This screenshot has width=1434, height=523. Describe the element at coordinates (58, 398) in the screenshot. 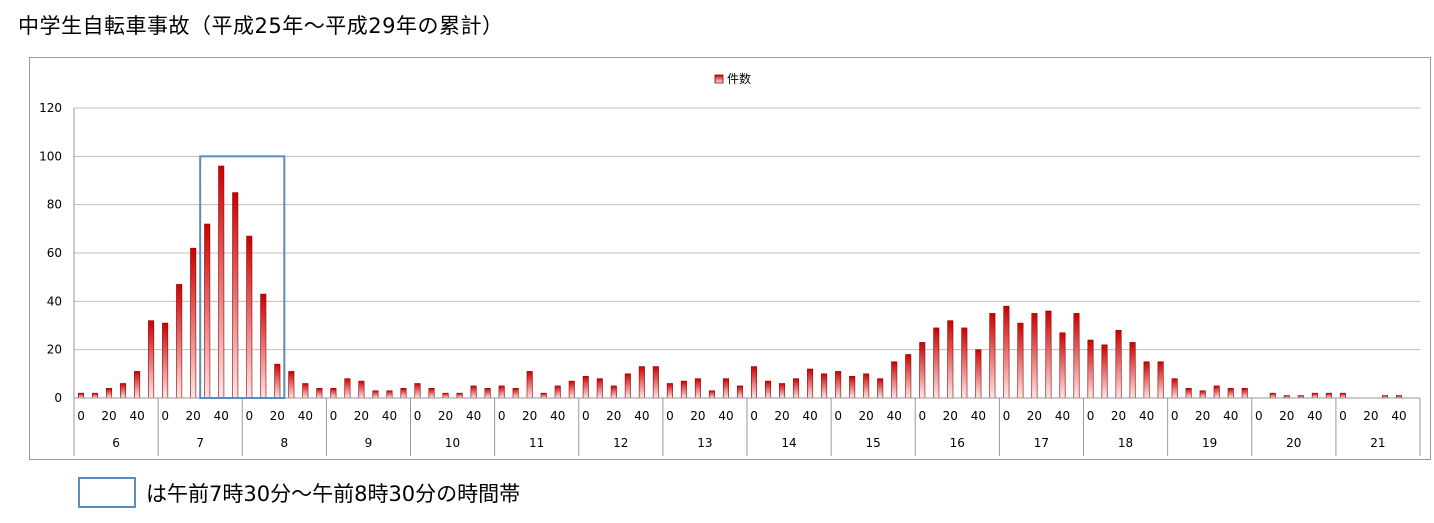

I see `y-tick-label: 0` at that location.